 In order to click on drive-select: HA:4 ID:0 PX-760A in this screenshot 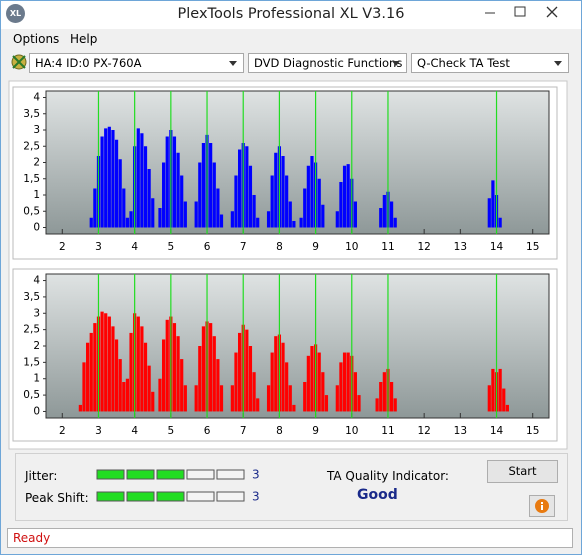, I will do `click(136, 63)`.